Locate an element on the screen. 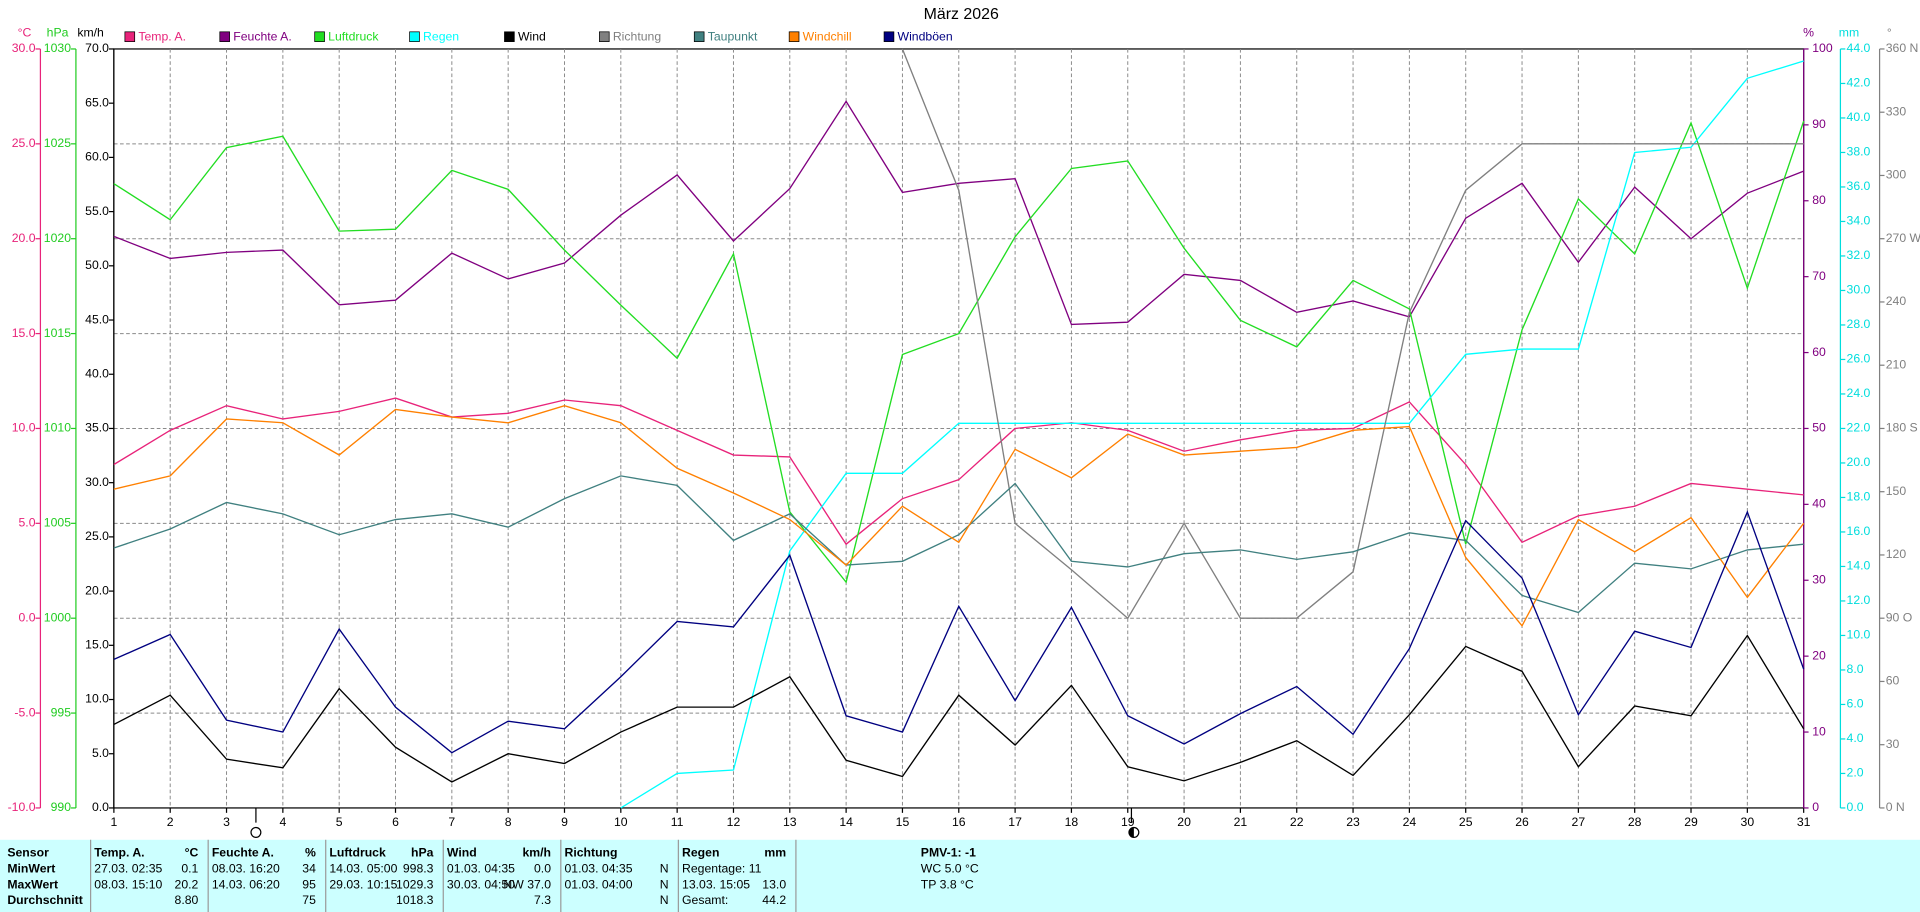 The height and width of the screenshot is (912, 1920). y-tick-label: 2.0 is located at coordinates (1855, 773).